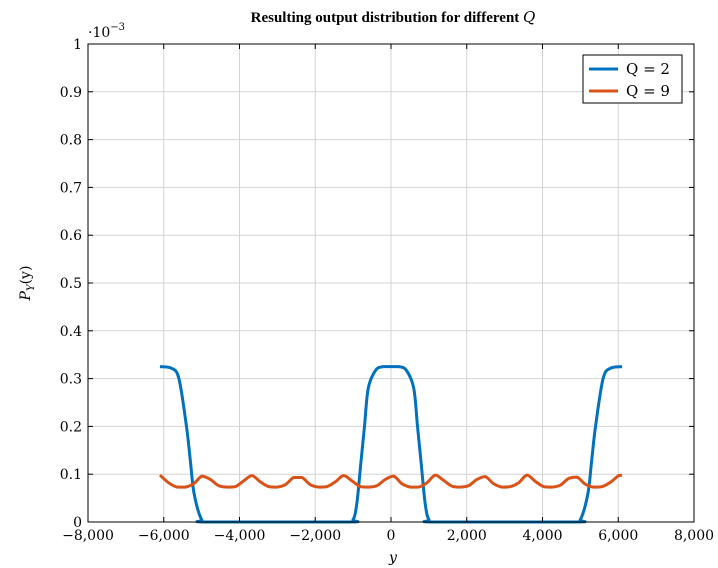 Image resolution: width=718 pixels, height=568 pixels. What do you see at coordinates (694, 536) in the screenshot?
I see `x-tick-label: 8,000` at bounding box center [694, 536].